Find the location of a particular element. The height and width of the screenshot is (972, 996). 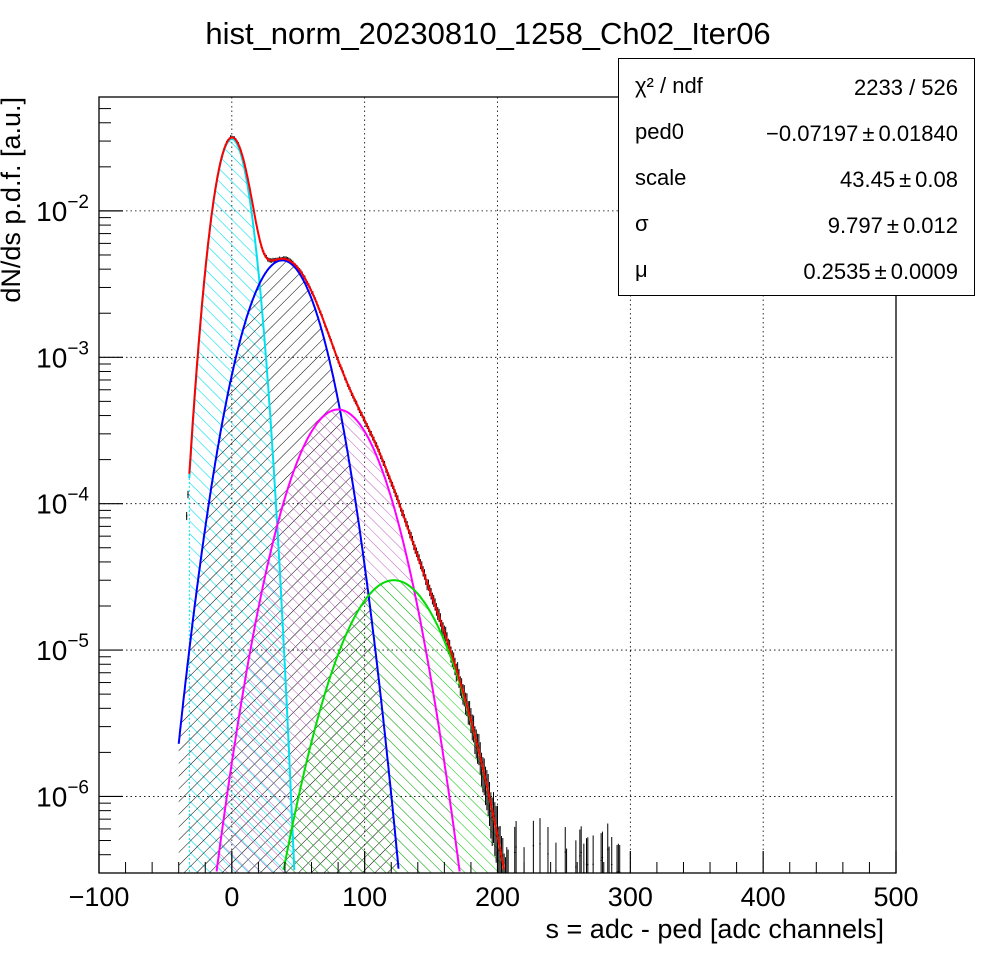

y-tick-label: 10⁻⁵ is located at coordinates (62, 648).